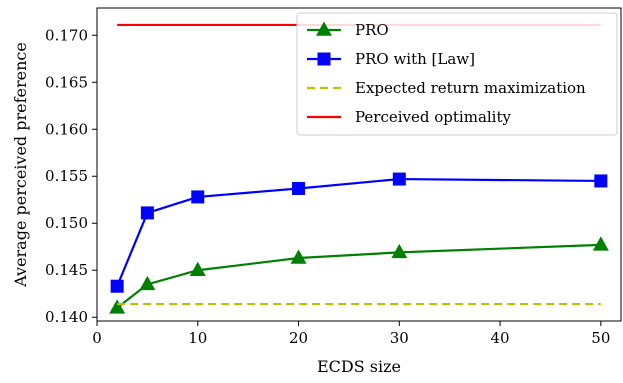 Image resolution: width=623 pixels, height=383 pixels. Describe the element at coordinates (433, 117) in the screenshot. I see `legend-label: Perceived optimality` at that location.